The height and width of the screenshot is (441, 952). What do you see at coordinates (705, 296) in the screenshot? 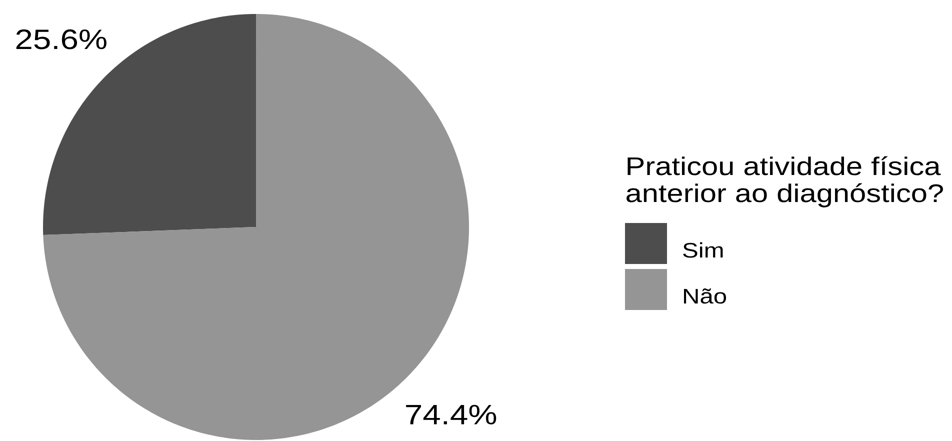
I see `legend-label: Não` at bounding box center [705, 296].